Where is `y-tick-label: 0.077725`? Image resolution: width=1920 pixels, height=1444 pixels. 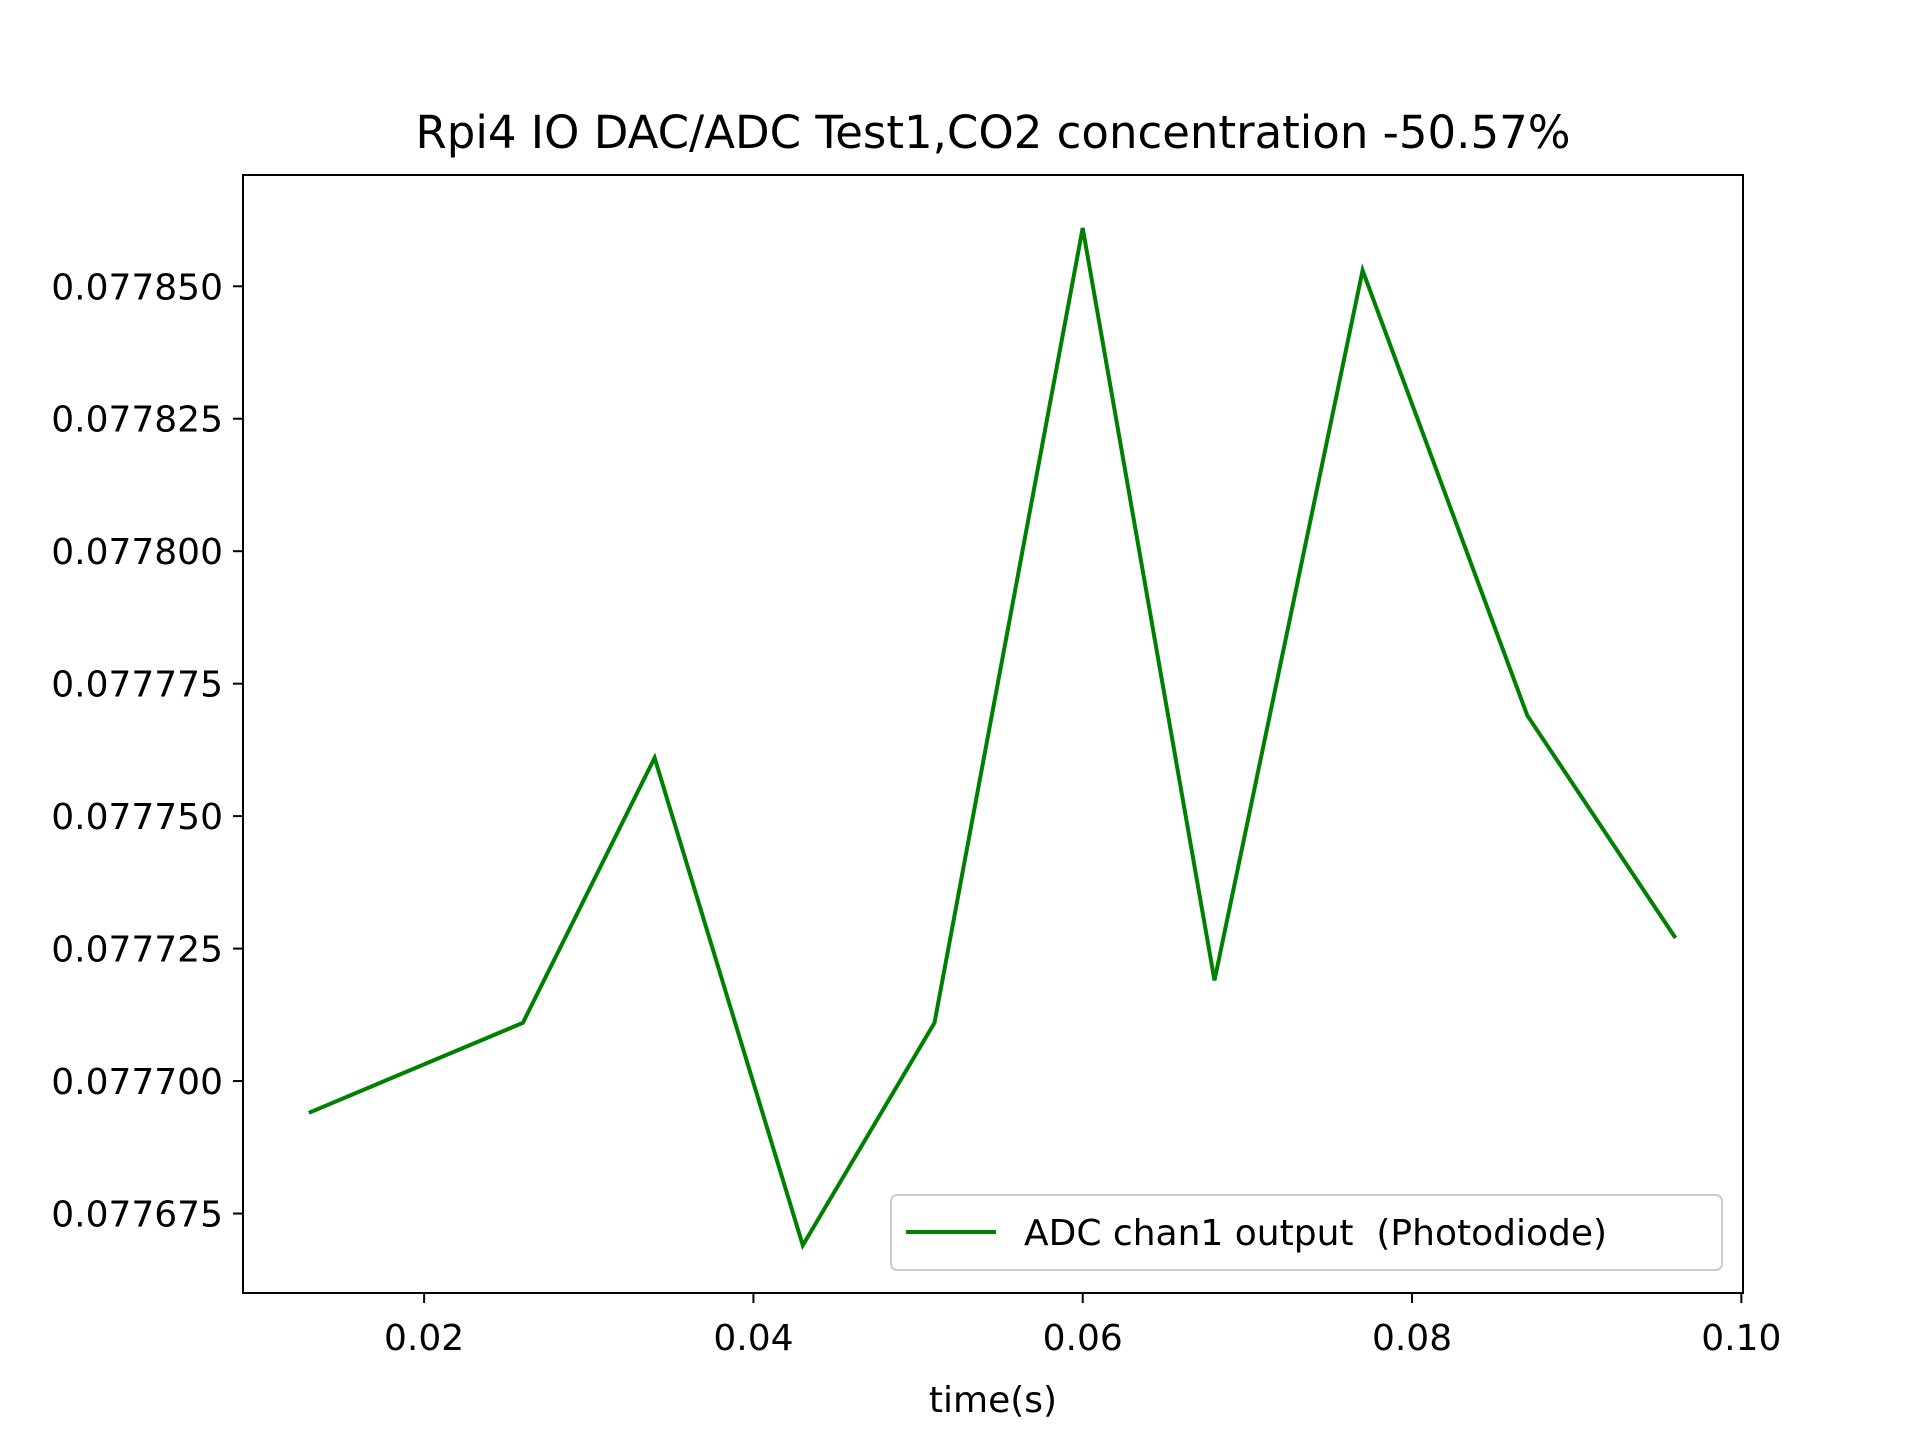 y-tick-label: 0.077725 is located at coordinates (137, 950).